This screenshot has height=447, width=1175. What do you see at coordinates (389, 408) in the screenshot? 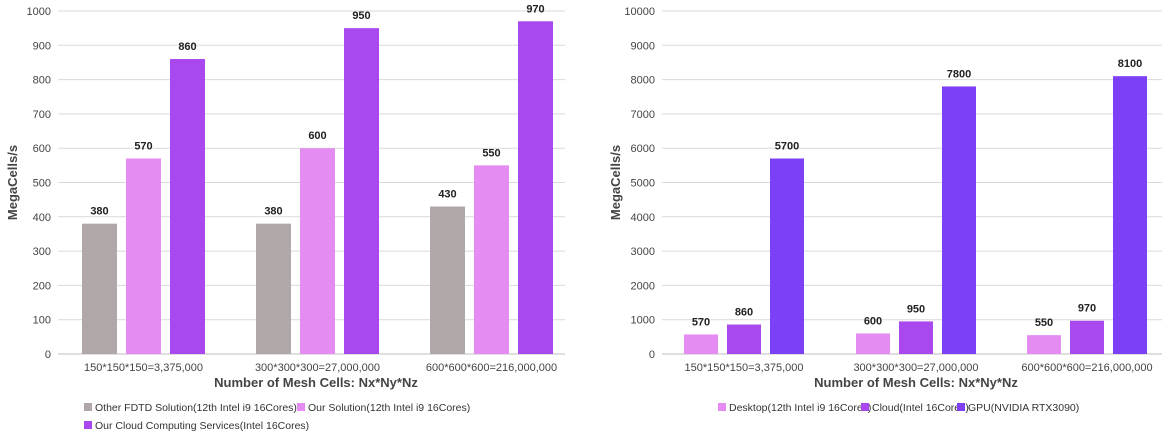
I see `legend-label: Our Solution(12th Intel i9 16Cores)` at bounding box center [389, 408].